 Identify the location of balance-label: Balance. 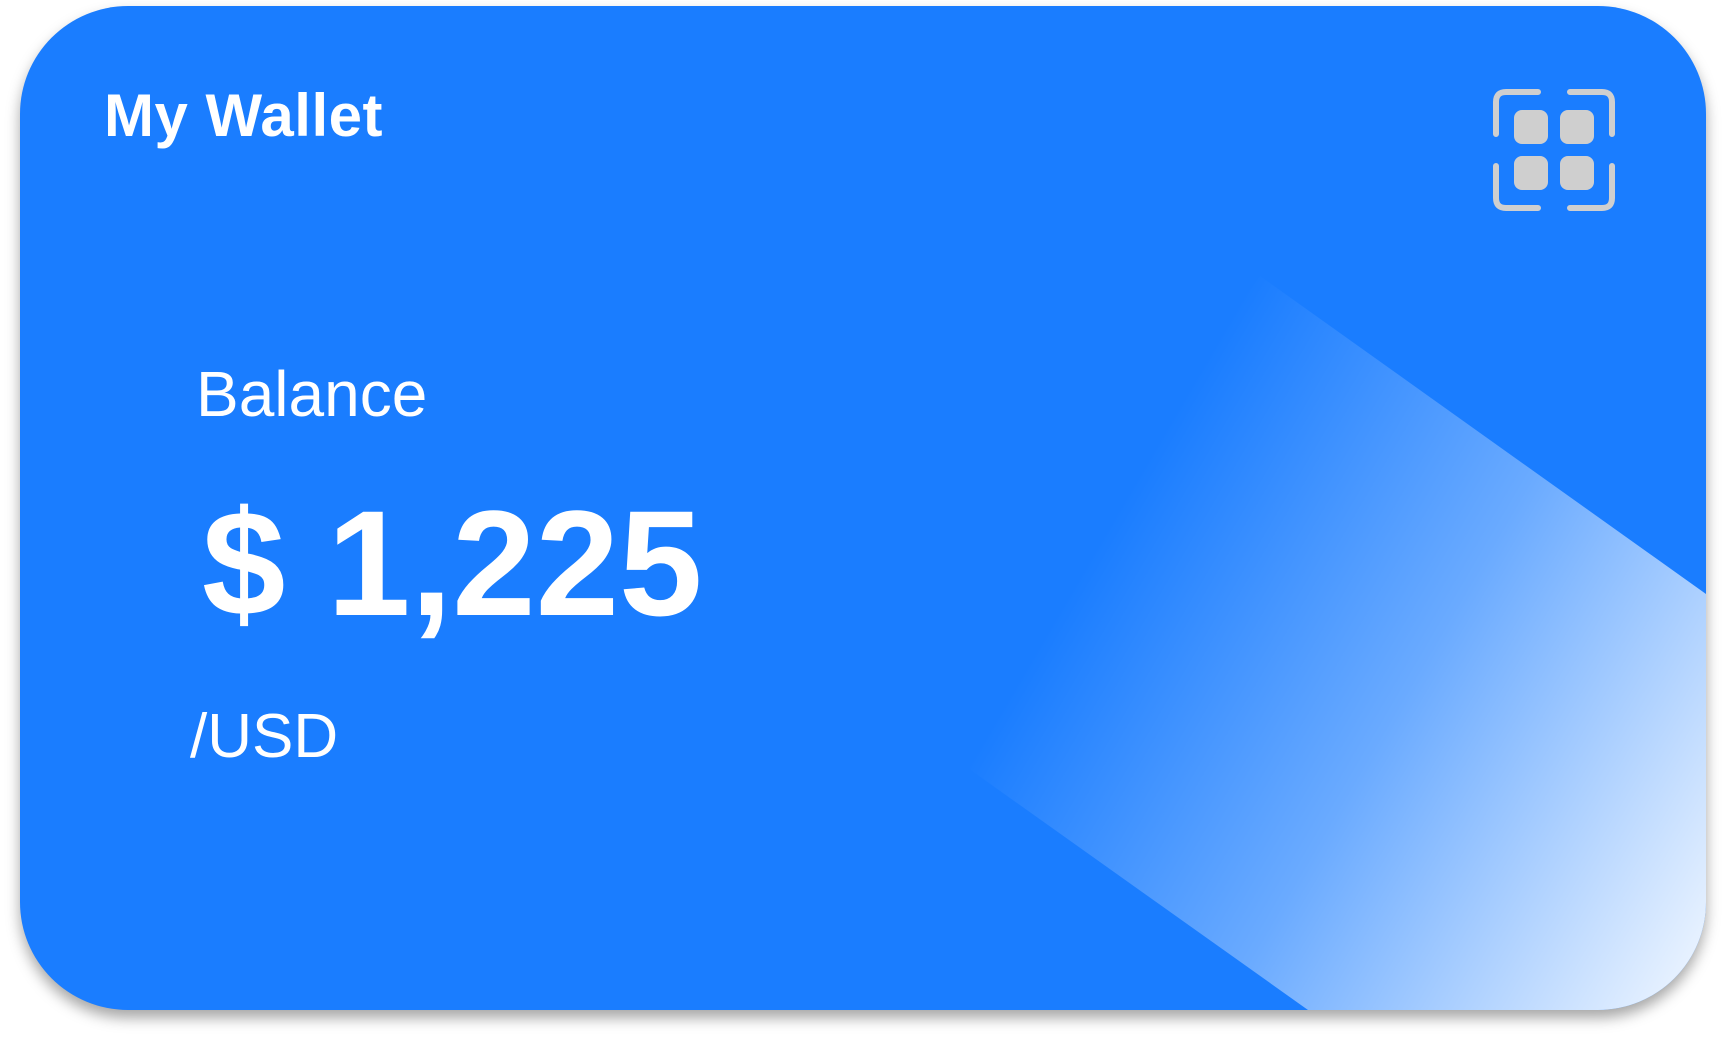
(312, 394).